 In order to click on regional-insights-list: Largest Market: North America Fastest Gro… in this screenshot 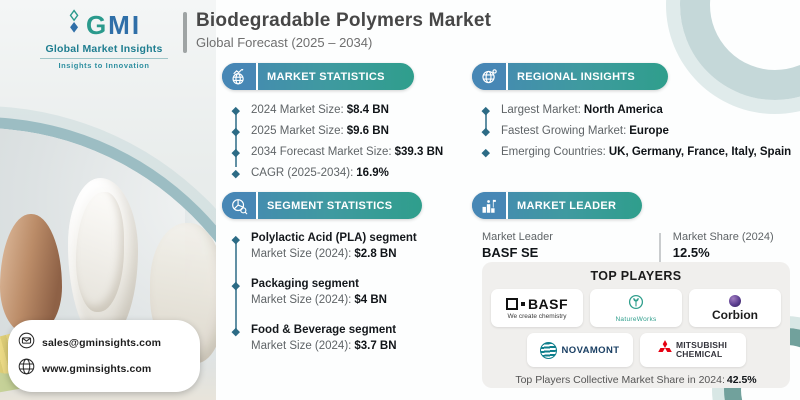, I will do `click(638, 131)`.